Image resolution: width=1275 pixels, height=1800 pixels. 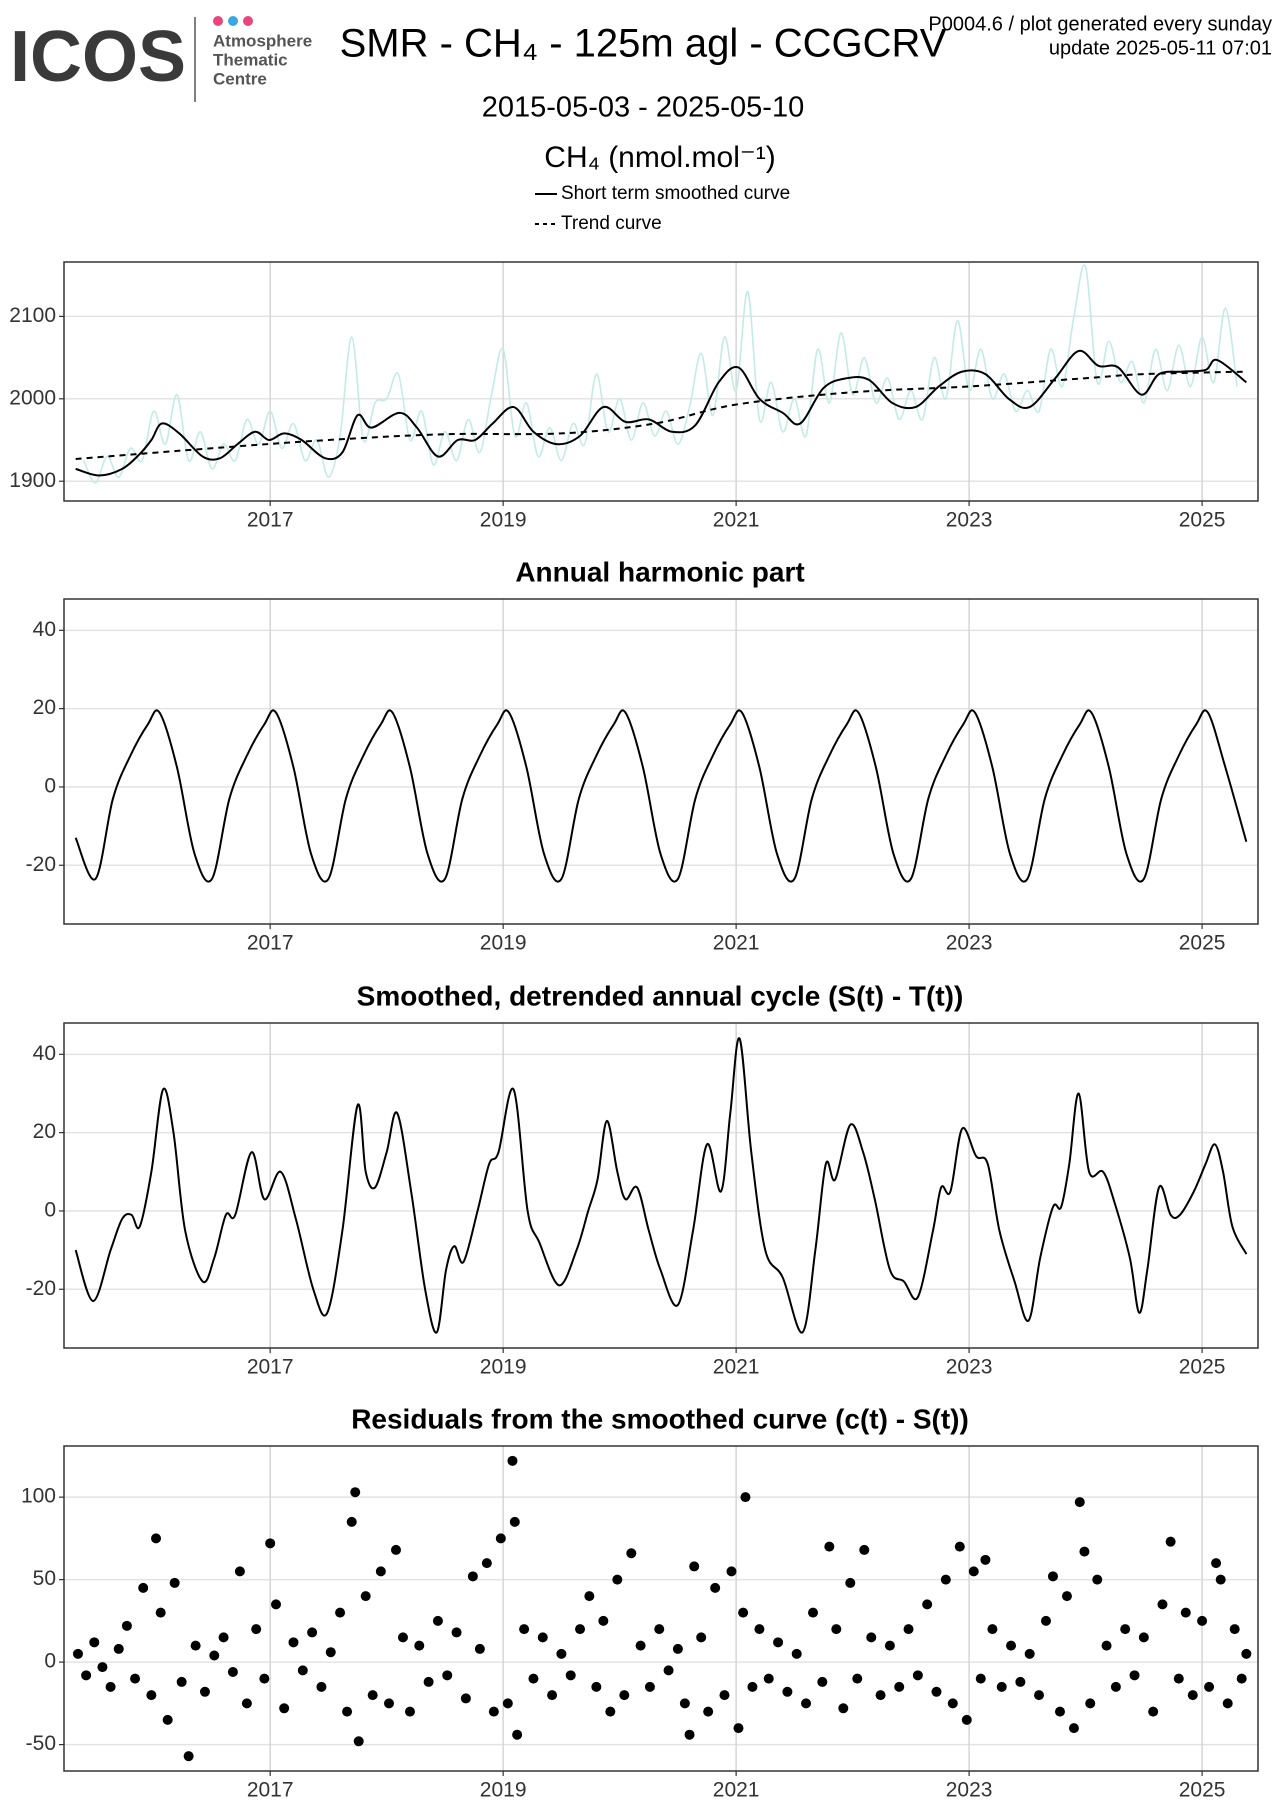 What do you see at coordinates (1100, 24) in the screenshot?
I see `note: P0004.6 / plot generated every sunday` at bounding box center [1100, 24].